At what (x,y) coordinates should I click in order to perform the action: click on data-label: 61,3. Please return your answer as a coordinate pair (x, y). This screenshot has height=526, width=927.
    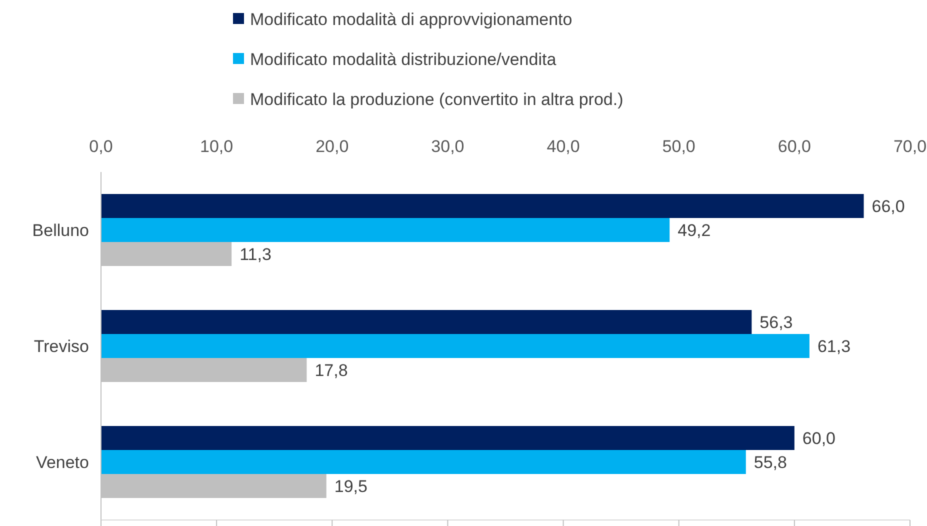
    Looking at the image, I should click on (834, 346).